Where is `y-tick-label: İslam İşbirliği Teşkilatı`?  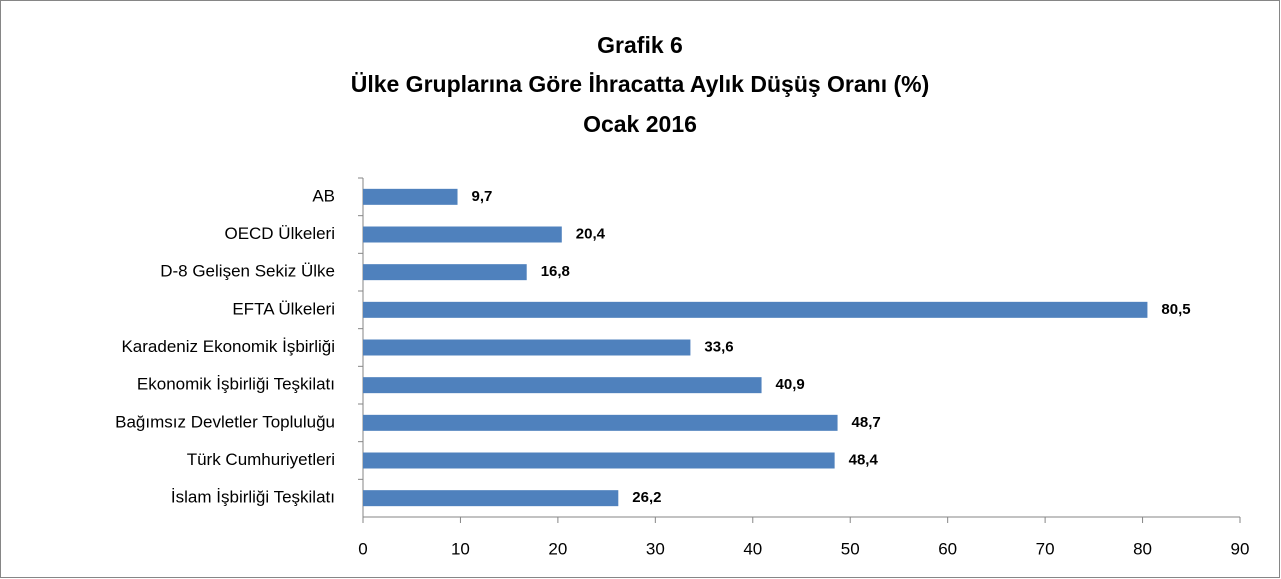 y-tick-label: İslam İşbirliği Teşkilatı is located at coordinates (253, 497).